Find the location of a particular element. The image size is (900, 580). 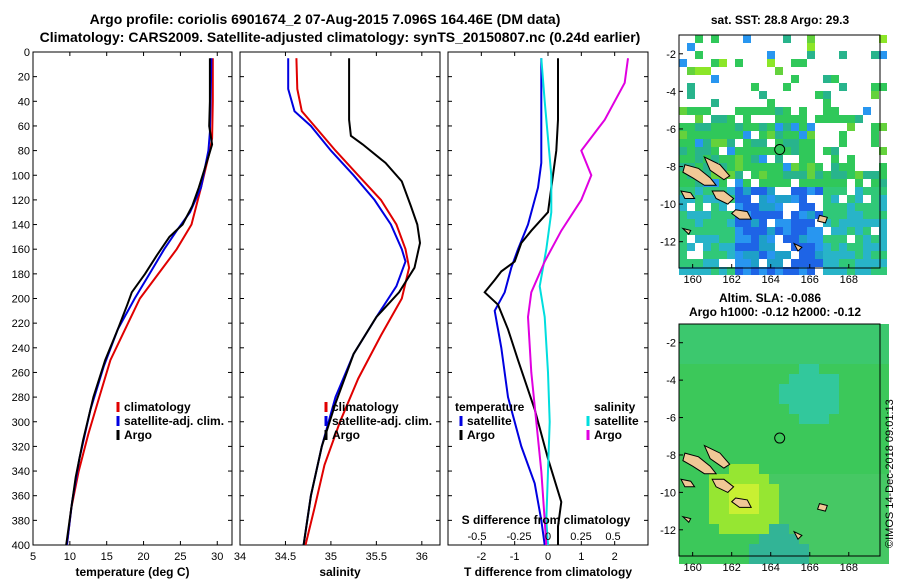

legend-label: climatology is located at coordinates (365, 407).